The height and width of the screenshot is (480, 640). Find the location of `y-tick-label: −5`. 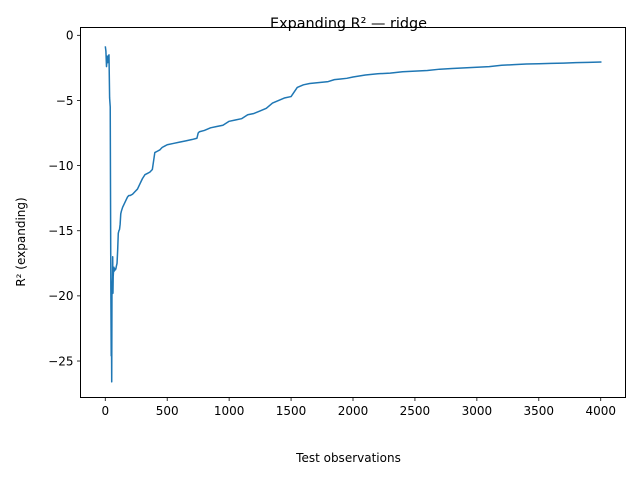

y-tick-label: −5 is located at coordinates (65, 101).